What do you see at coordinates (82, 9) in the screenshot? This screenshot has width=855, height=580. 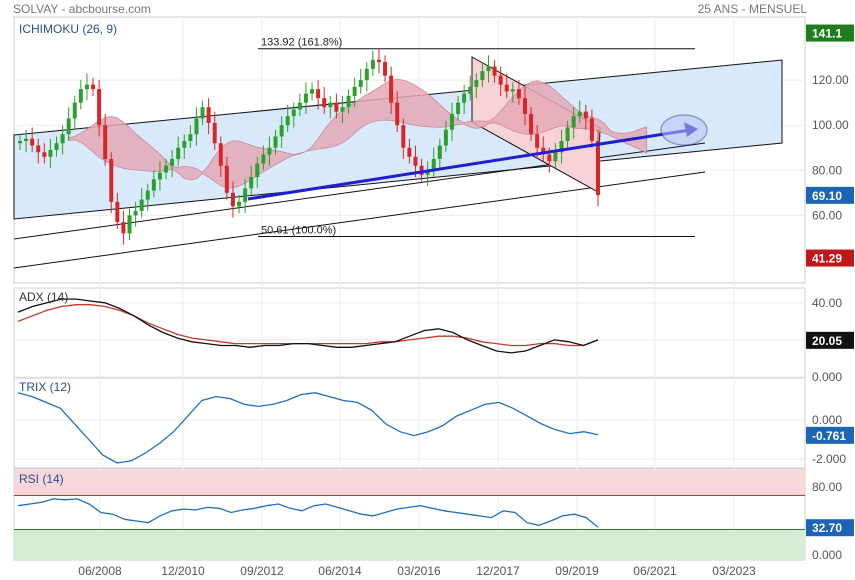 I see `chart-title: SOLVAY - abcbourse.com` at bounding box center [82, 9].